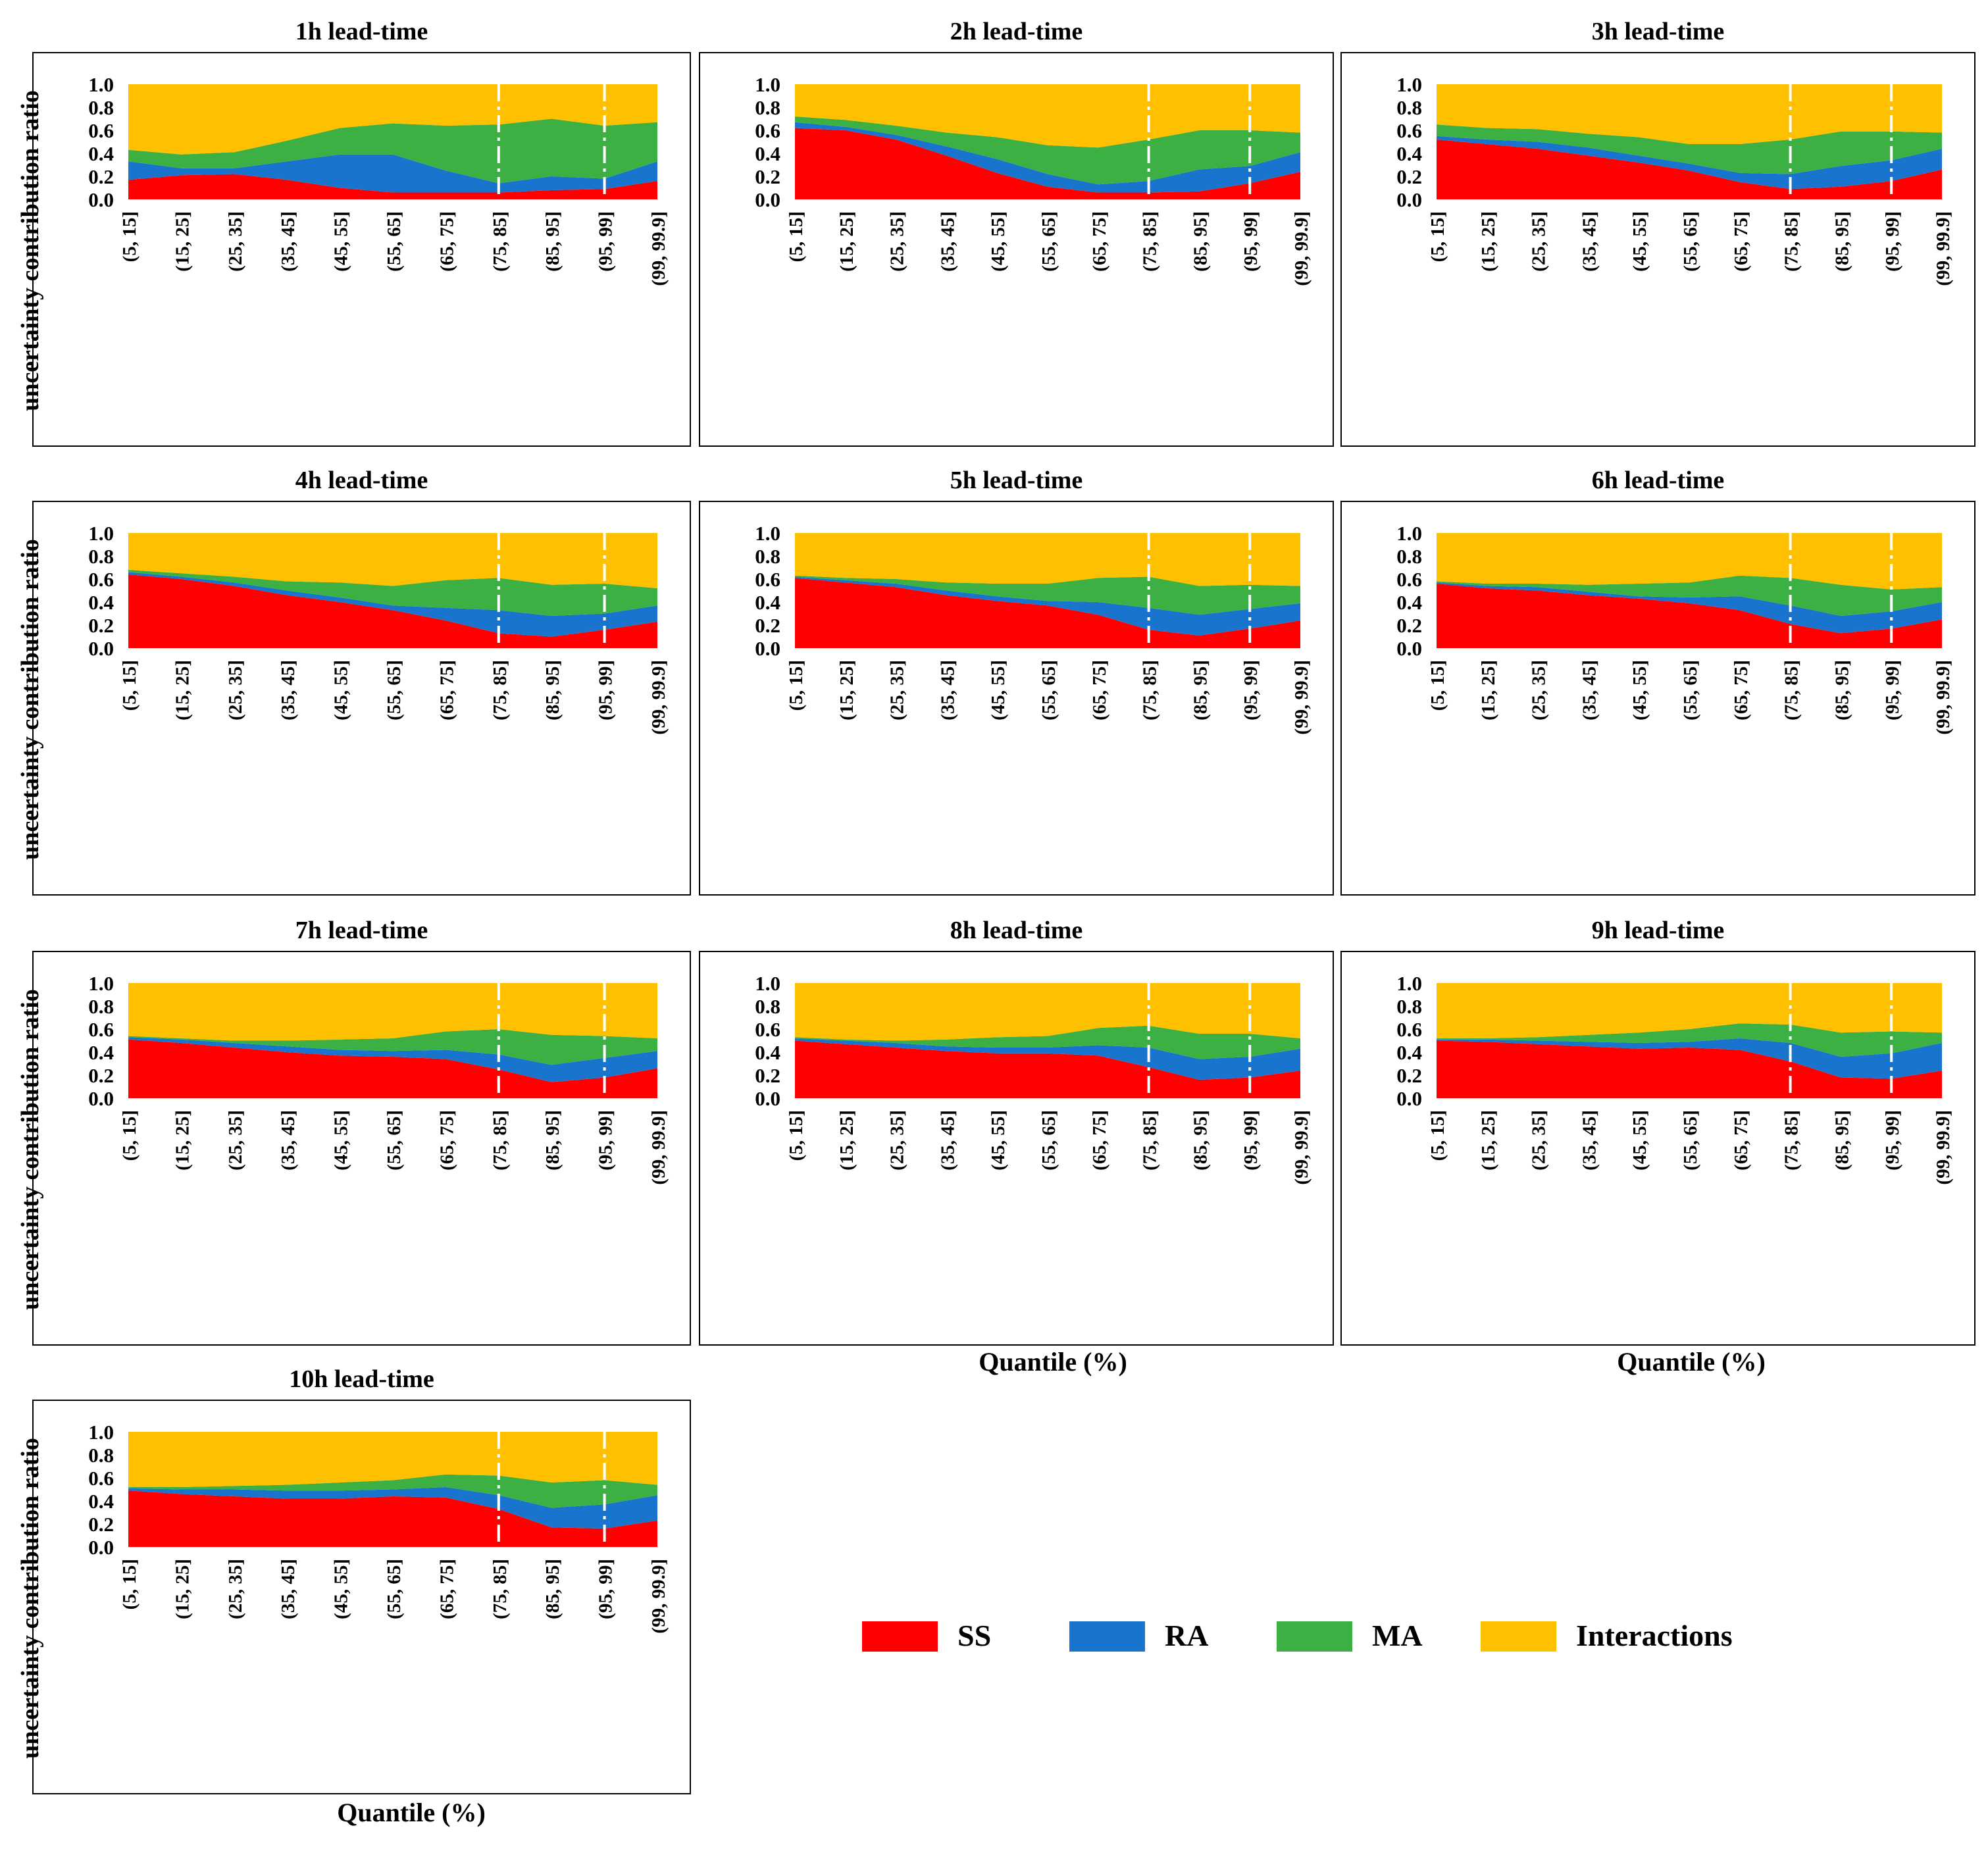 The image size is (1988, 1849). I want to click on x-tick-label: (65, 75], so click(1741, 241).